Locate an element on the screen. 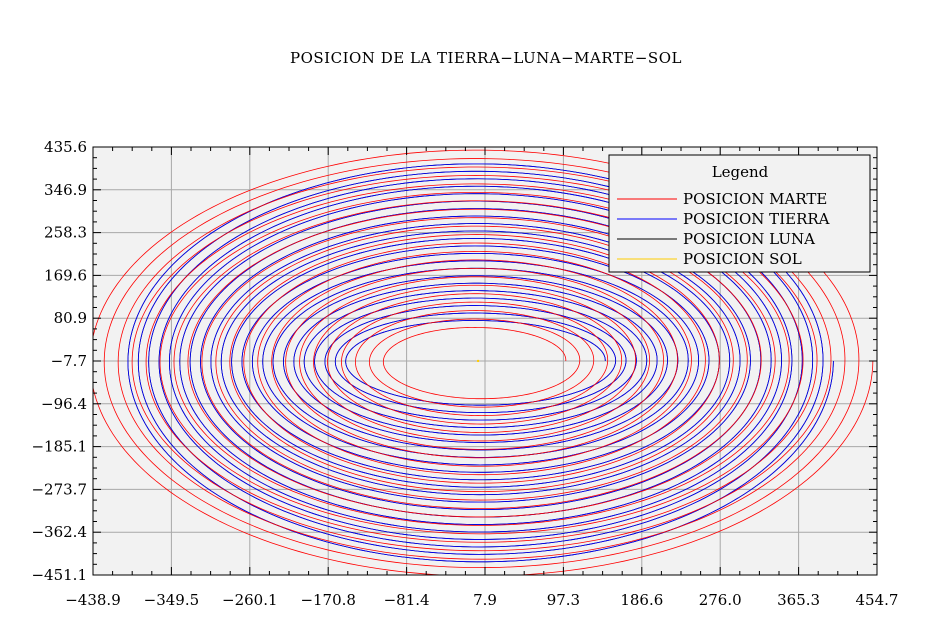  y-tick-label: −362.4 is located at coordinates (59, 532).